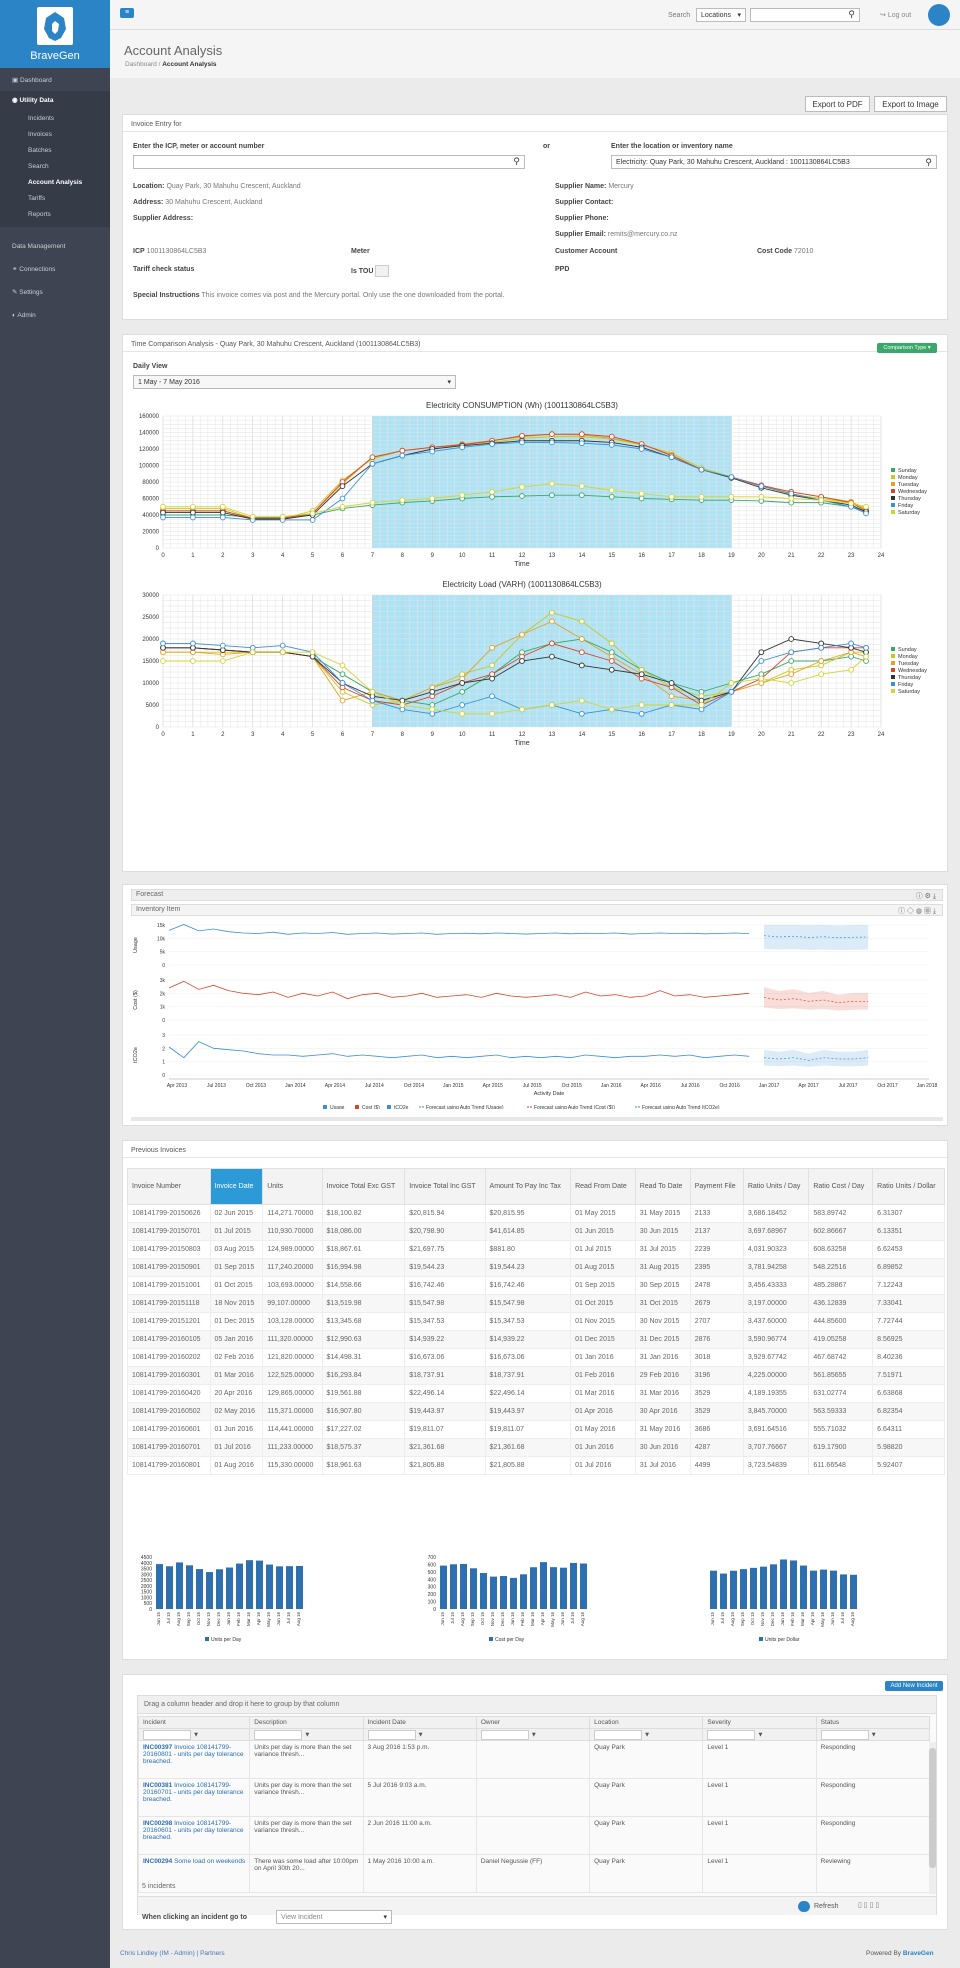 Image resolution: width=960 pixels, height=1968 pixels. I want to click on sidebar-item-connections: ⚭ Connections, so click(34, 269).